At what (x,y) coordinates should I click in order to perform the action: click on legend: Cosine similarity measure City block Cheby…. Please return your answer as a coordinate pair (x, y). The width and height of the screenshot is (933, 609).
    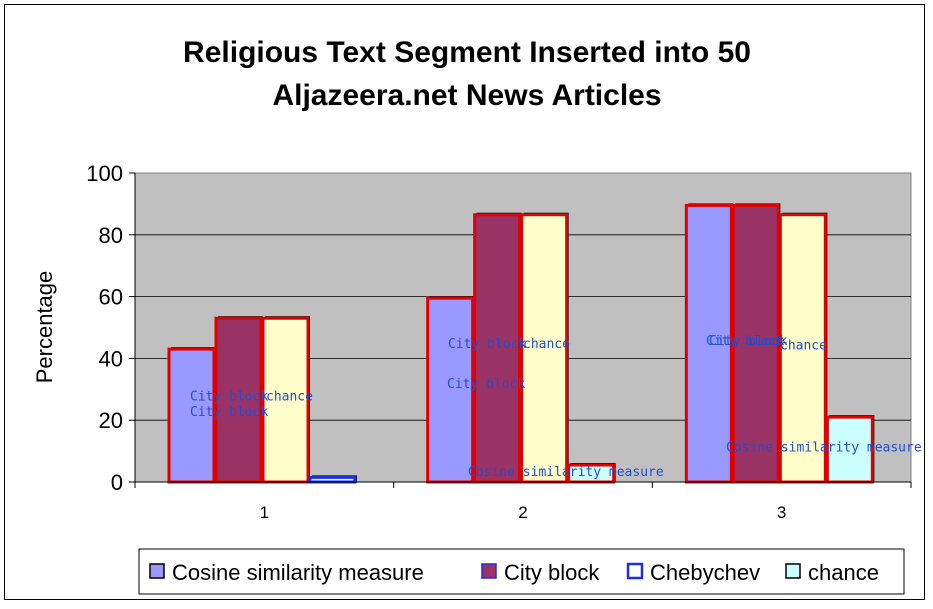
    Looking at the image, I should click on (521, 571).